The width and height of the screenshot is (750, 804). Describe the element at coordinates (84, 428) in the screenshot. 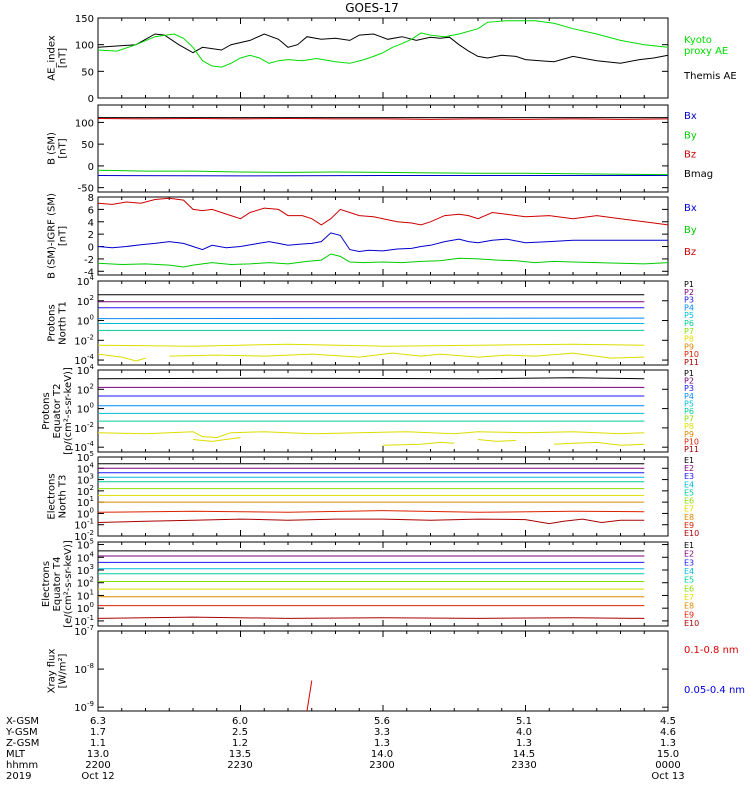

I see `y-tick-label: 10-2` at that location.